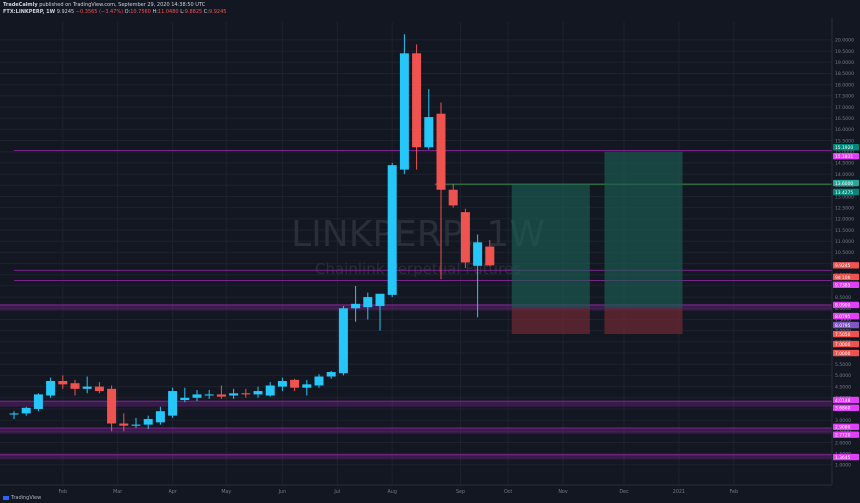  What do you see at coordinates (843, 421) in the screenshot?
I see `y-tick-label: 3.0000` at bounding box center [843, 421].